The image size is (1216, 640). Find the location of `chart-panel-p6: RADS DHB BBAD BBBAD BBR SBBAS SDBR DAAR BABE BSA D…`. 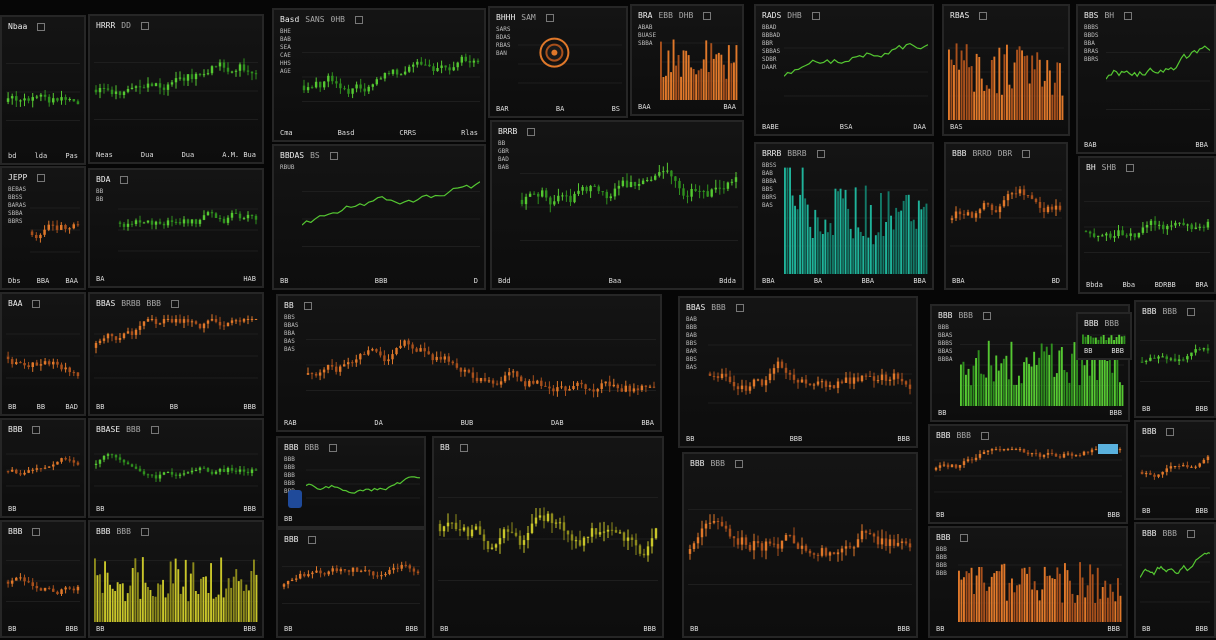

chart-panel-p6: RADS DHB BBAD BBBAD BBR SBBAS SDBR DAAR BABE BSA D… is located at coordinates (844, 70).